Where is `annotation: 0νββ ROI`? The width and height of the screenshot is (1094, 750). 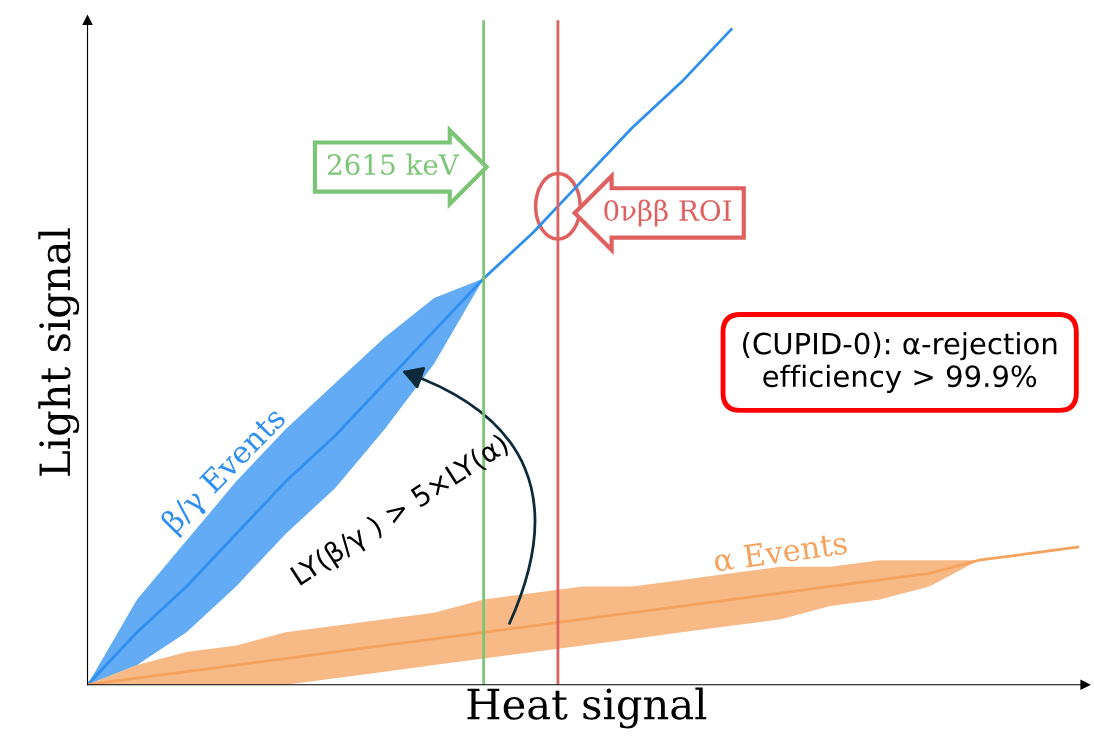 annotation: 0νββ ROI is located at coordinates (668, 213).